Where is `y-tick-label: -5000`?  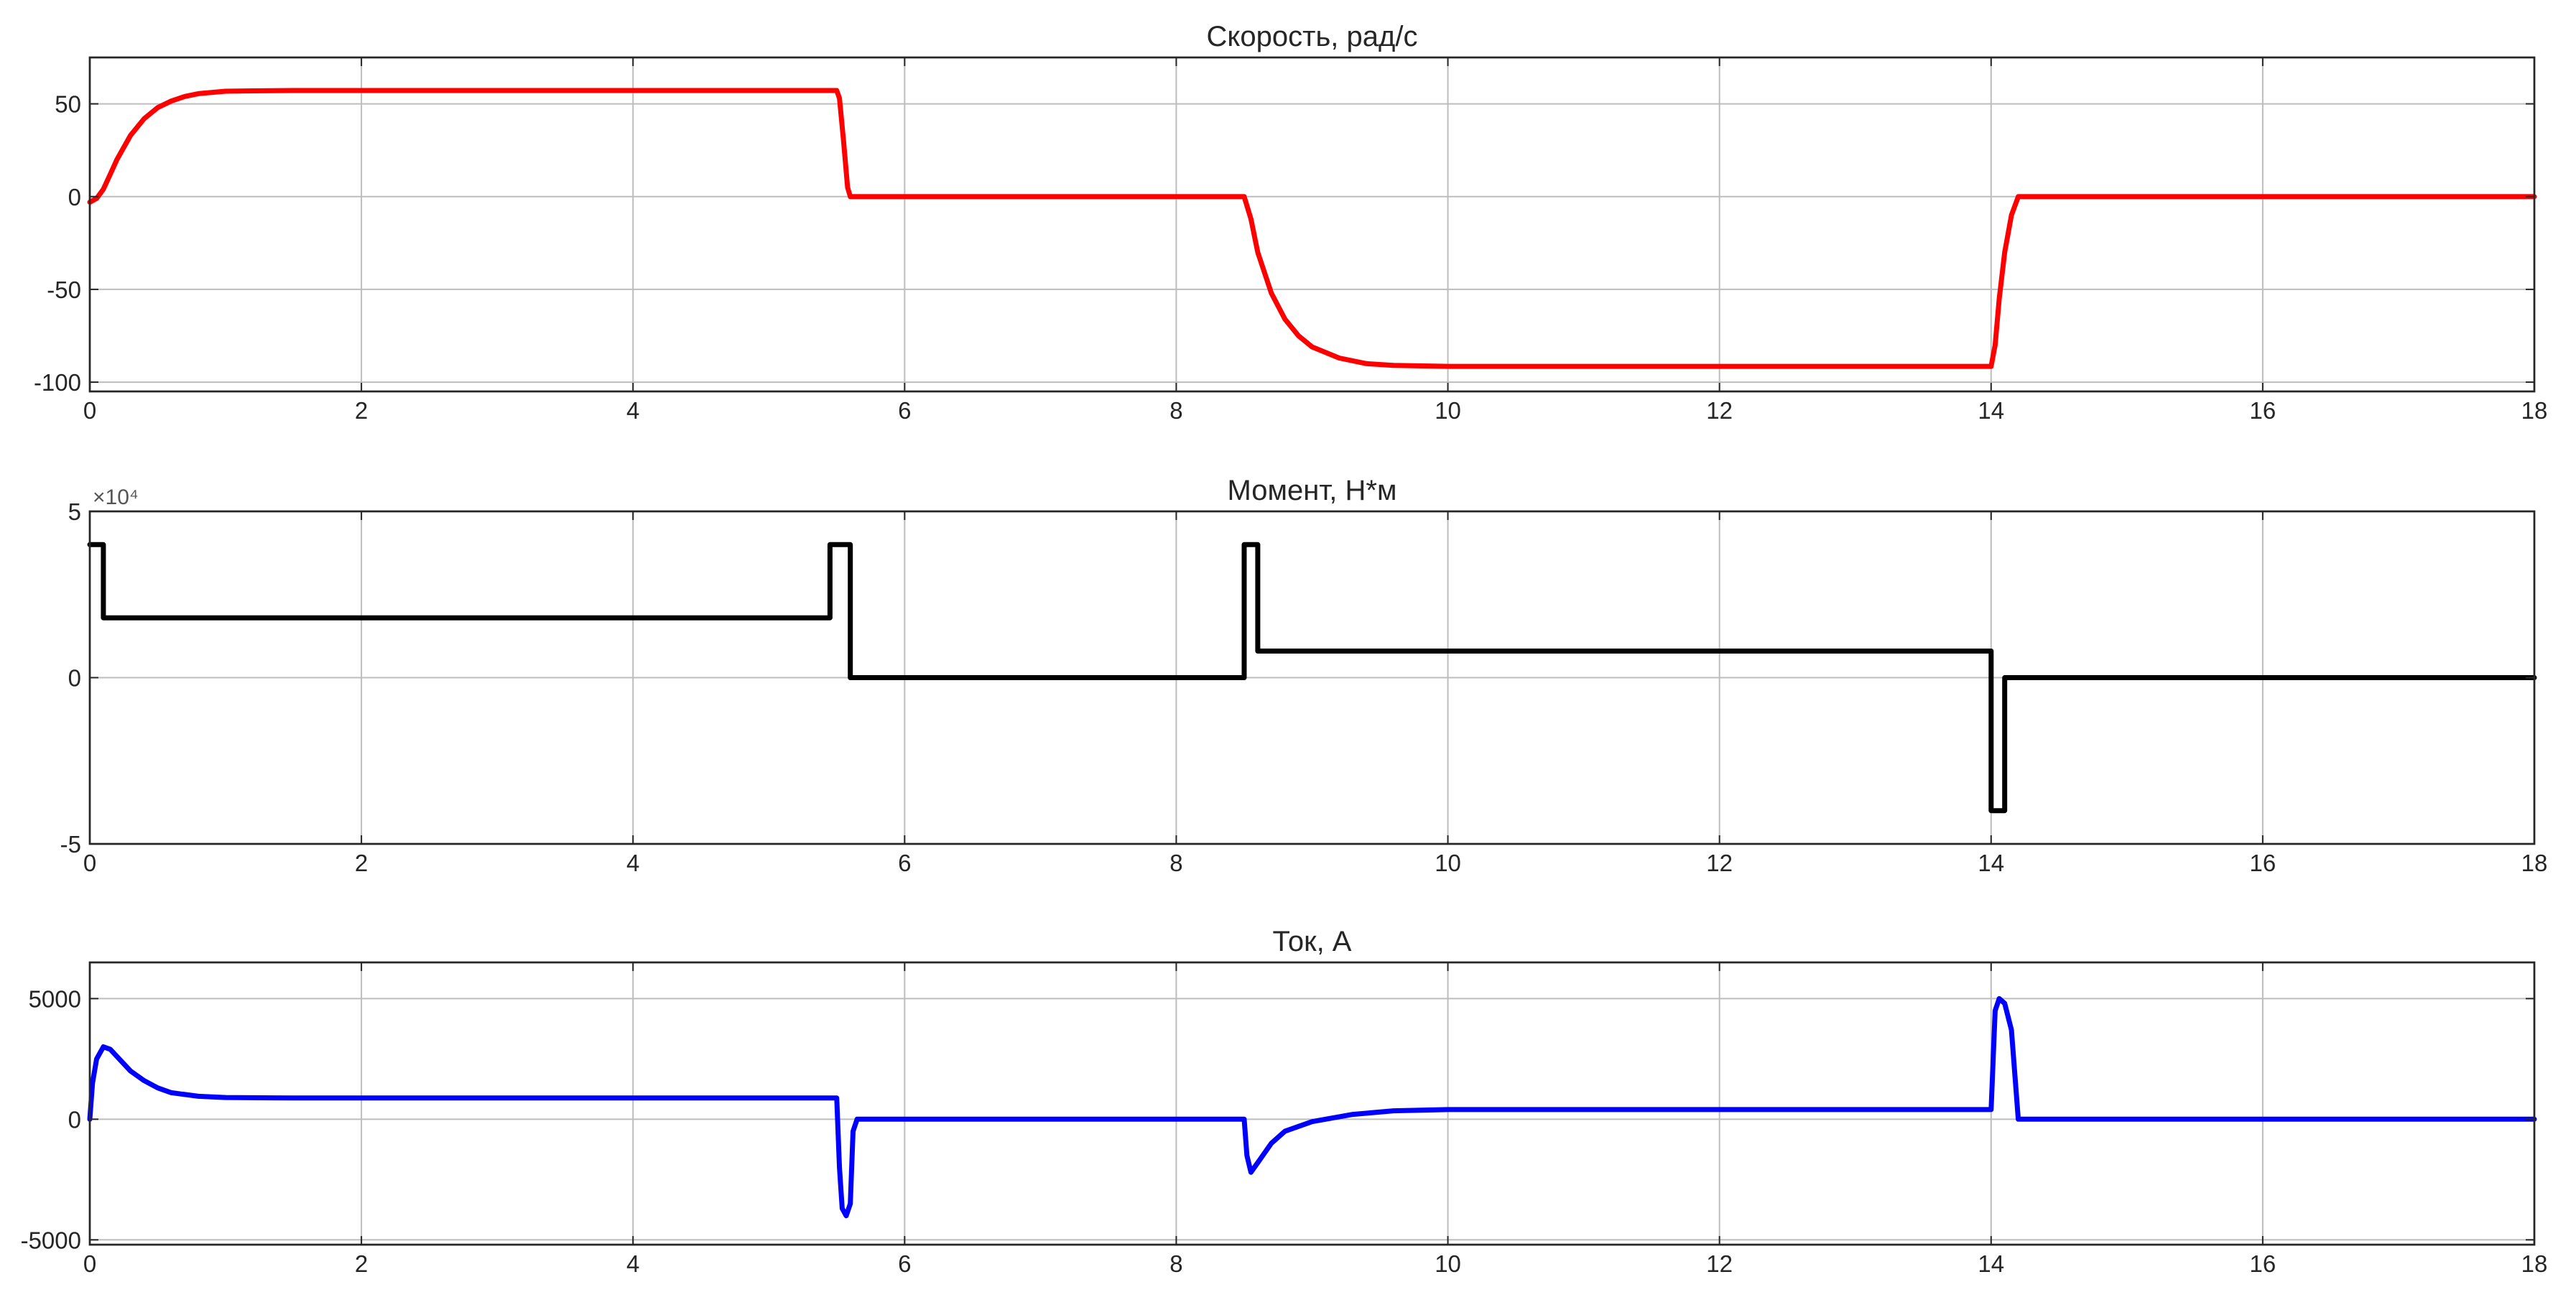 y-tick-label: -5000 is located at coordinates (51, 1240).